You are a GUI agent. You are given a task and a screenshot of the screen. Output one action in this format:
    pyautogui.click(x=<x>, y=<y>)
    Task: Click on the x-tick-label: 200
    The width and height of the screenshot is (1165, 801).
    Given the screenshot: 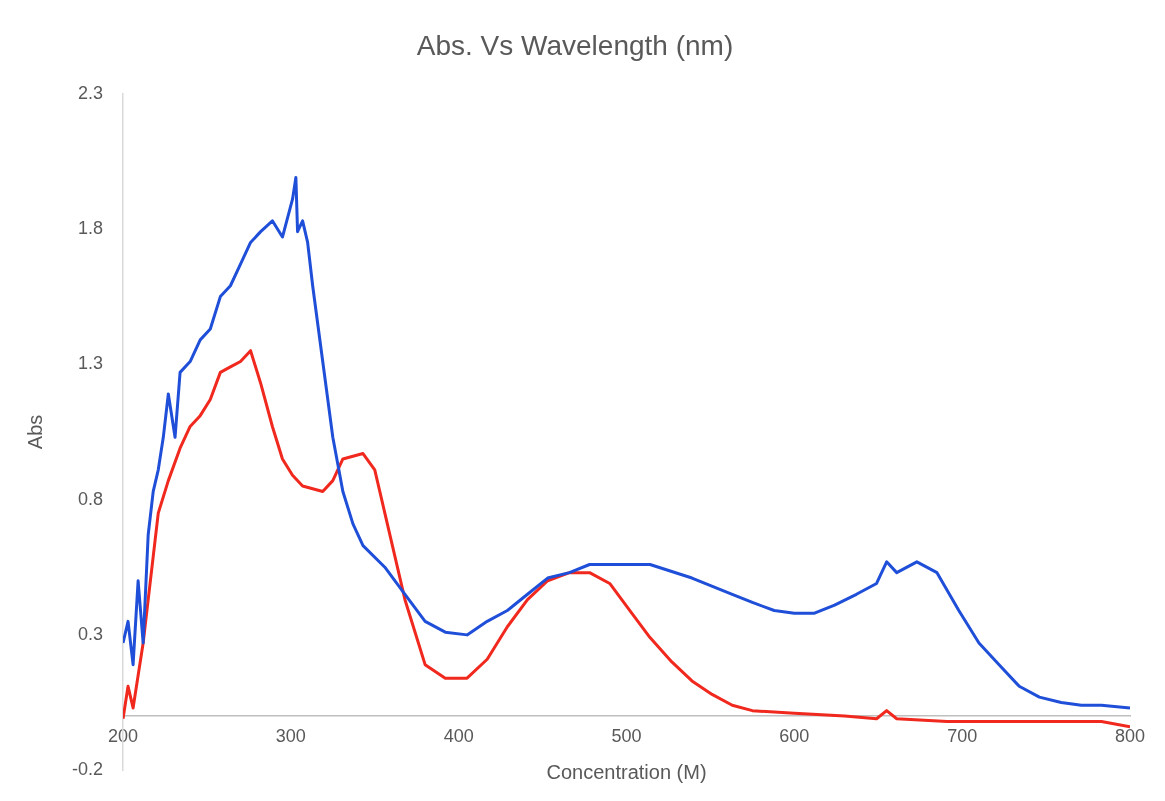 What is the action you would take?
    pyautogui.click(x=123, y=735)
    